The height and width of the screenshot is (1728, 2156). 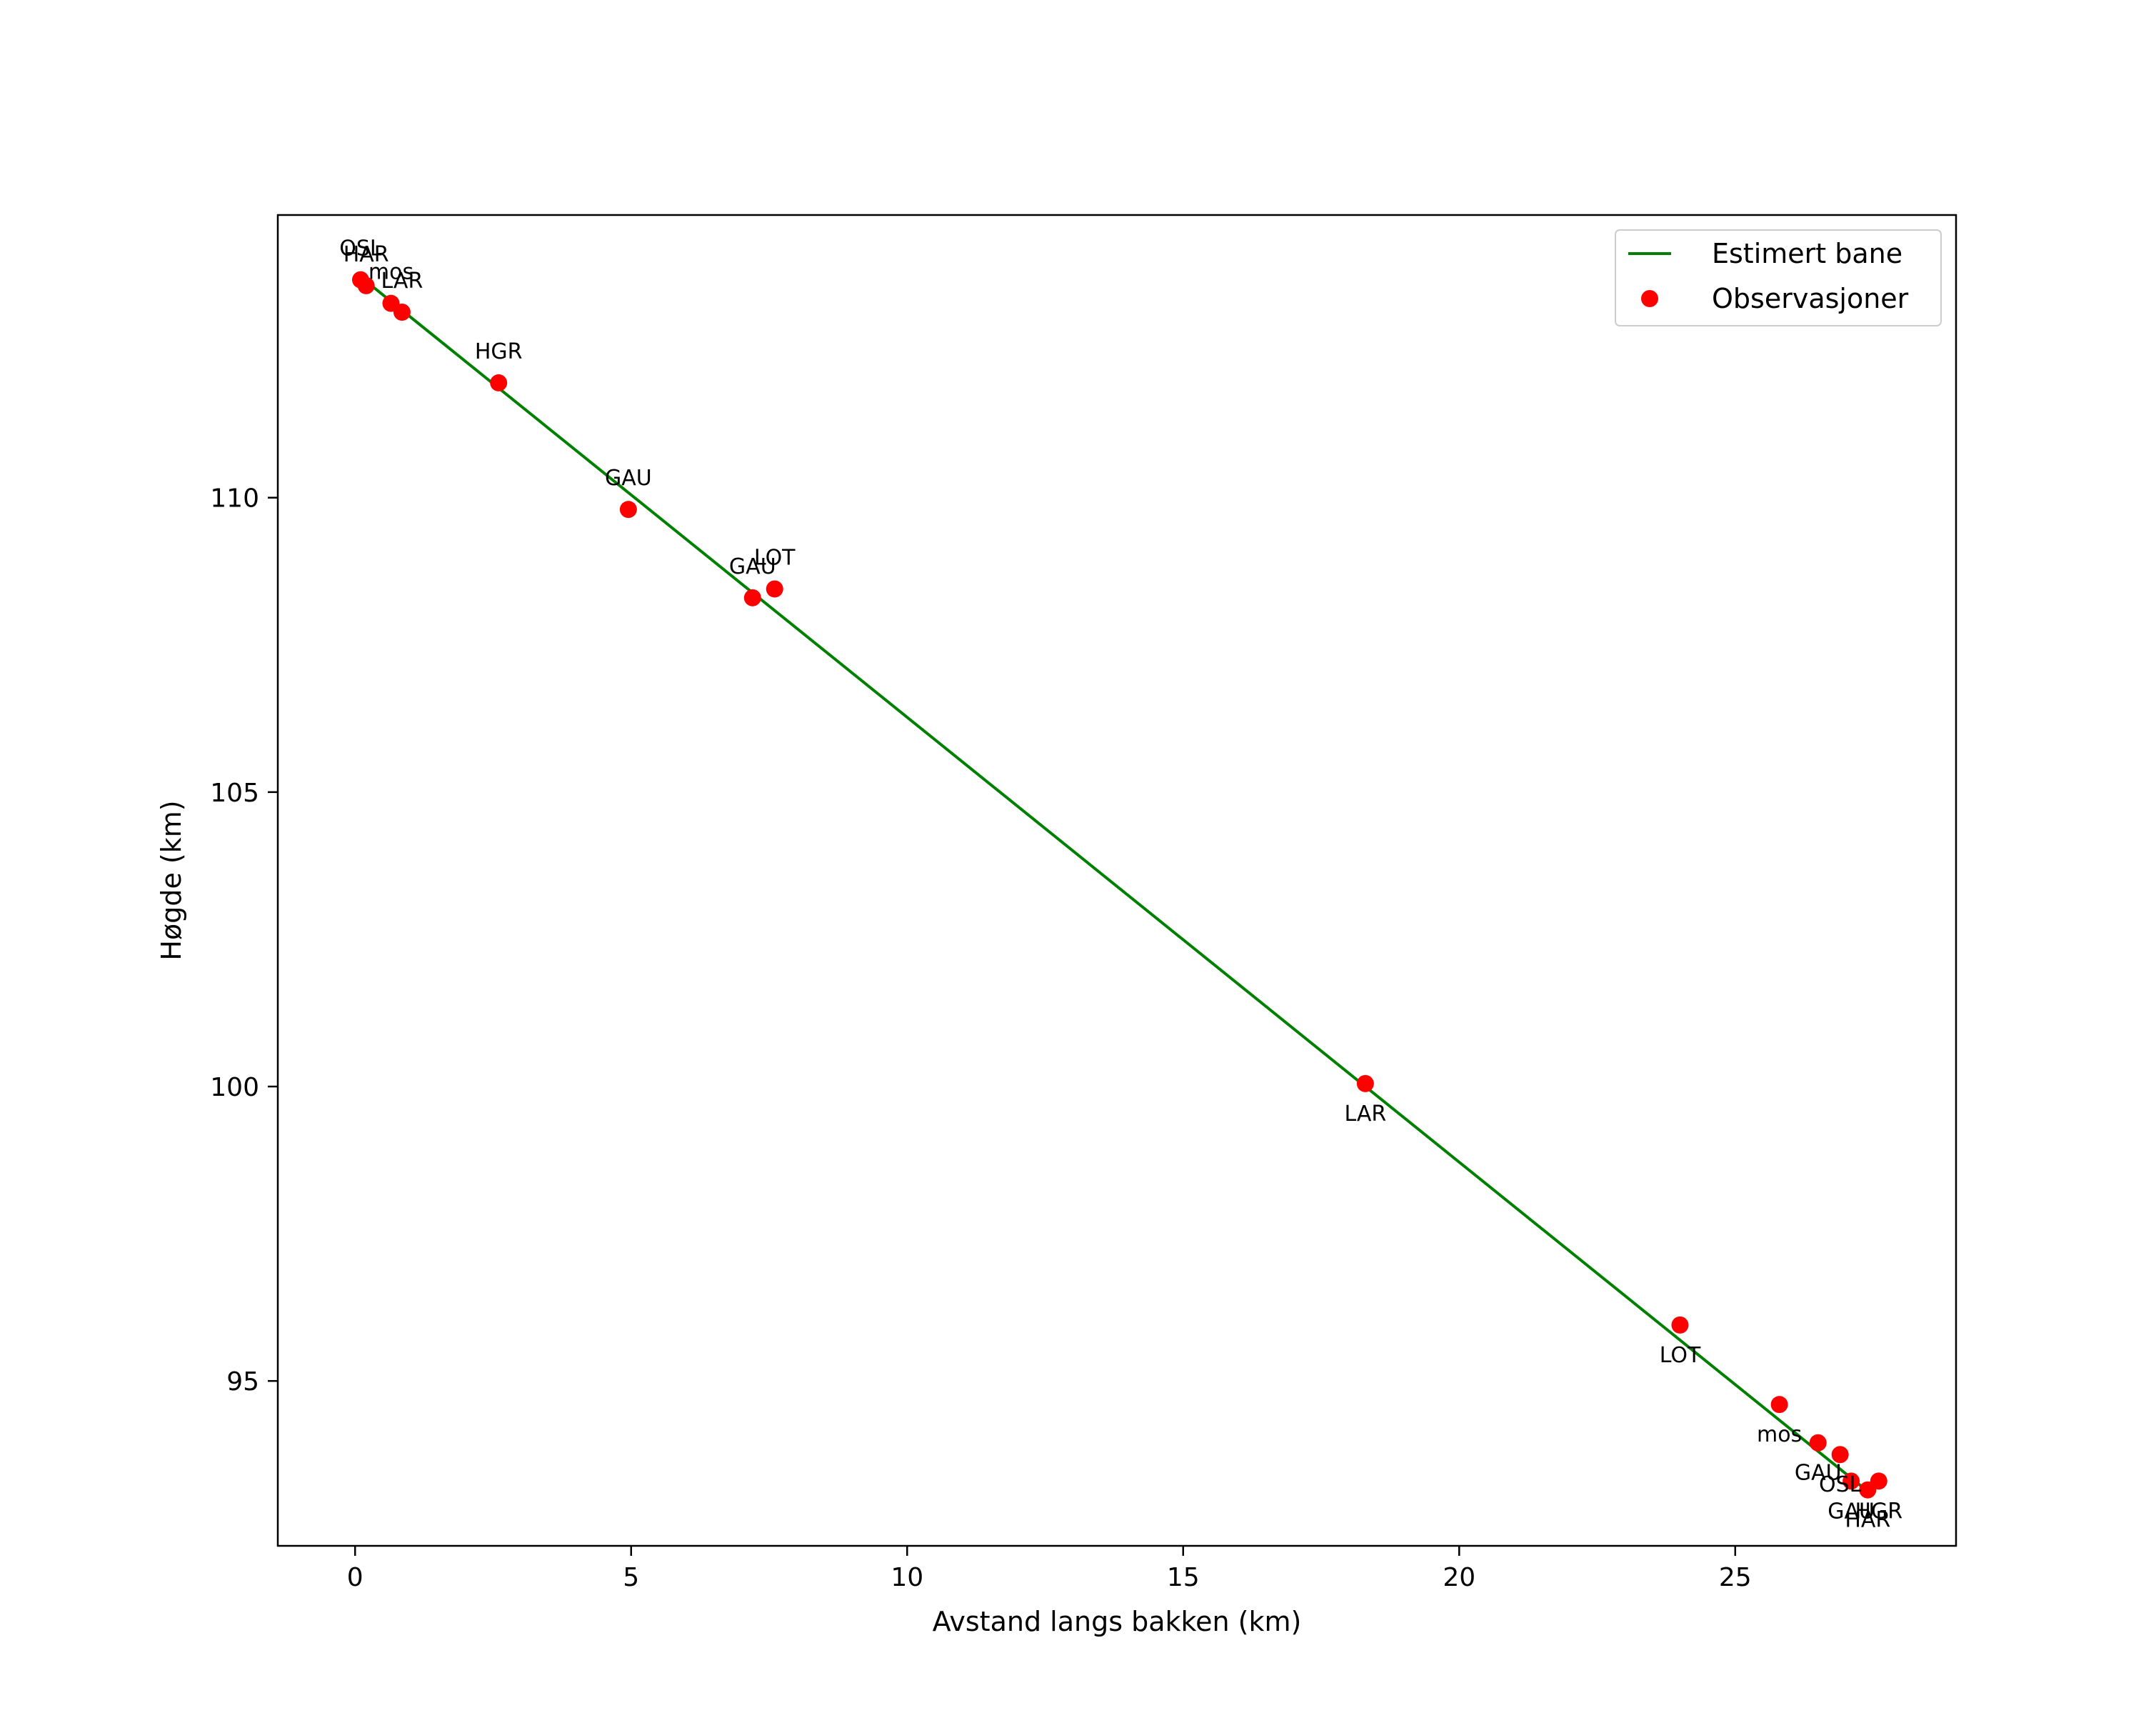 I want to click on y-tick-label: 100, so click(x=235, y=1087).